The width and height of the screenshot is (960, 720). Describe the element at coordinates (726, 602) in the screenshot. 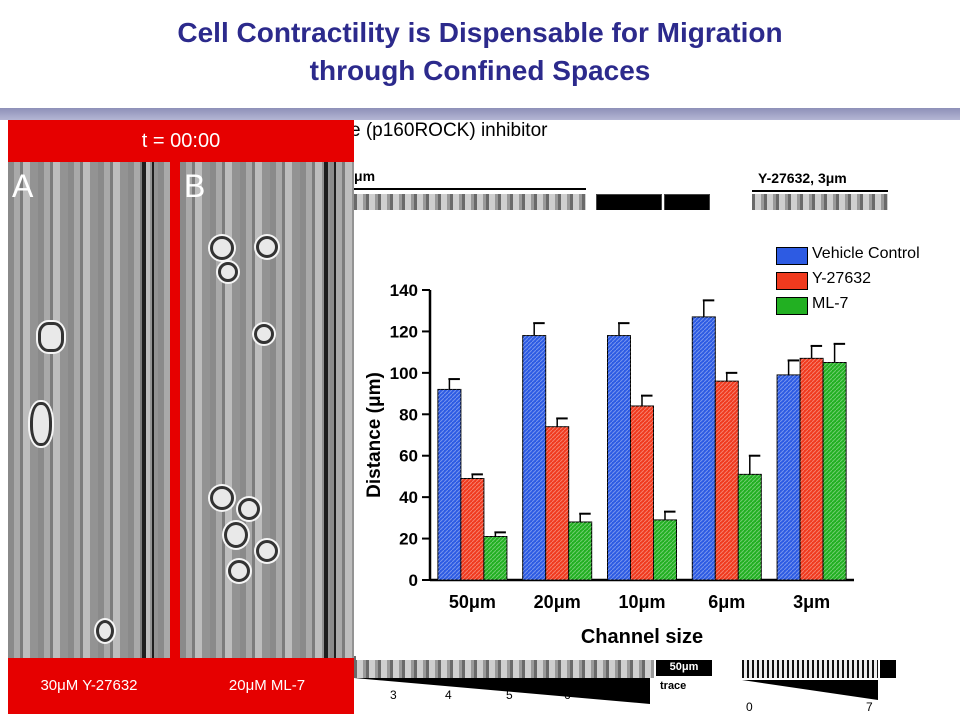

I see `x-tick-label: 6μm` at that location.